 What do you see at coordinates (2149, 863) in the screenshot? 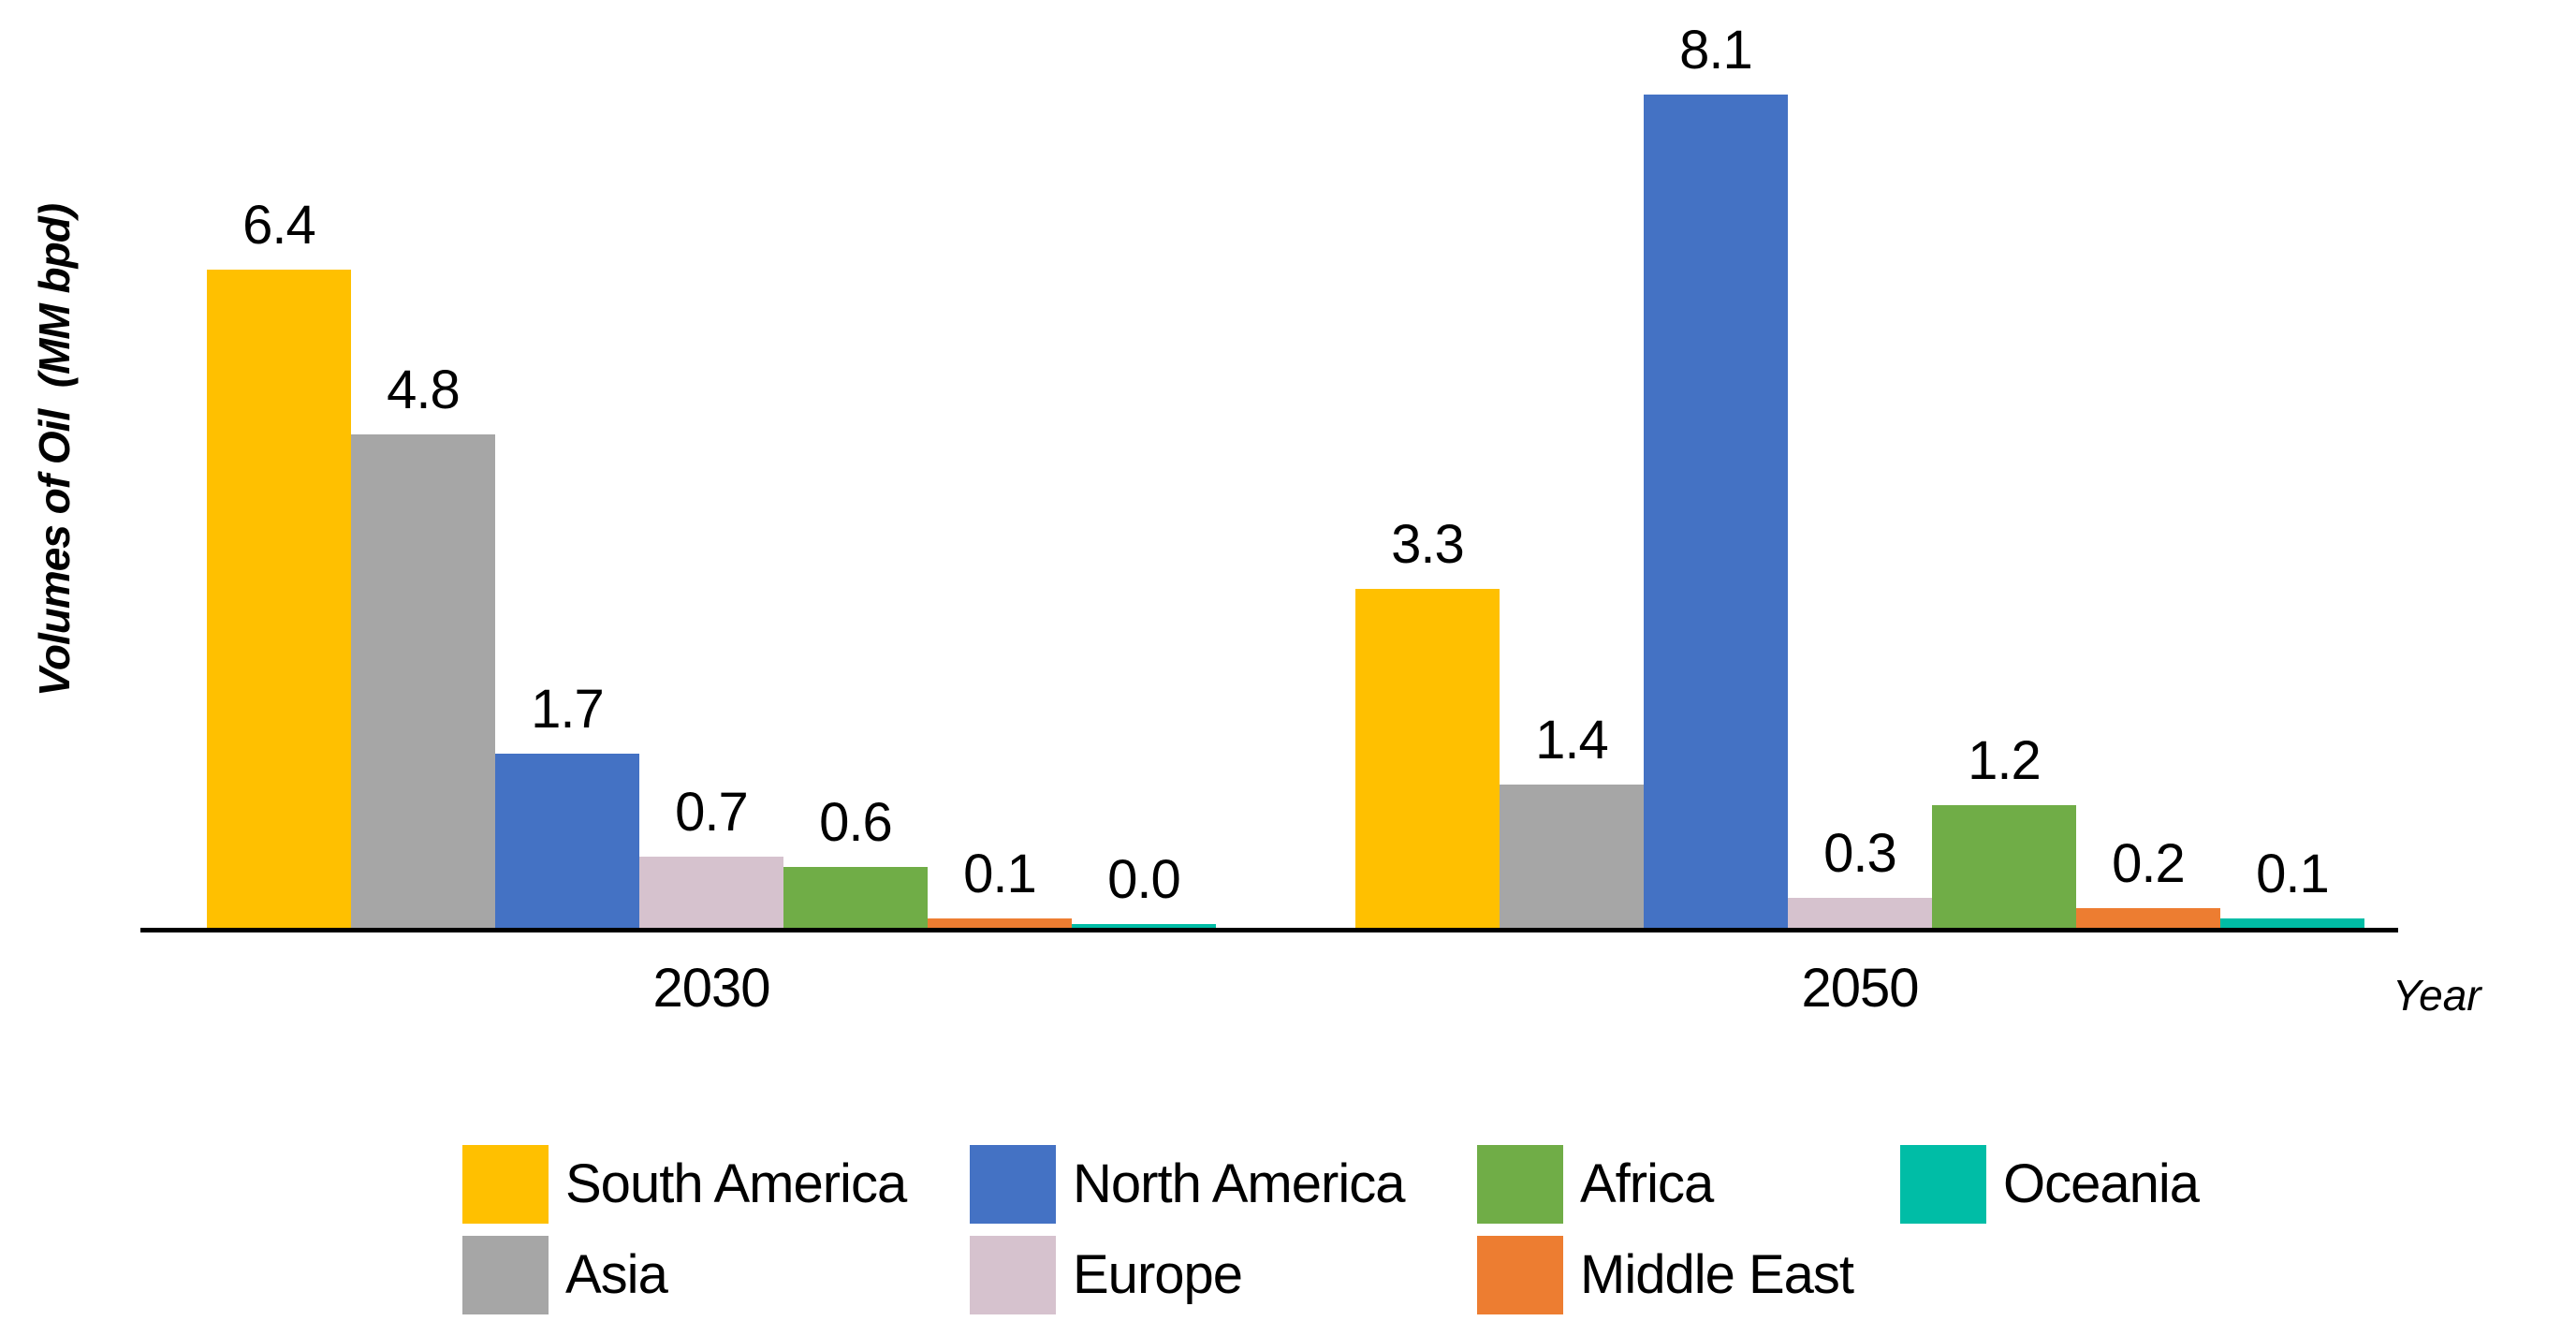
I see `value-label-middle-east-2050: 0.2` at bounding box center [2149, 863].